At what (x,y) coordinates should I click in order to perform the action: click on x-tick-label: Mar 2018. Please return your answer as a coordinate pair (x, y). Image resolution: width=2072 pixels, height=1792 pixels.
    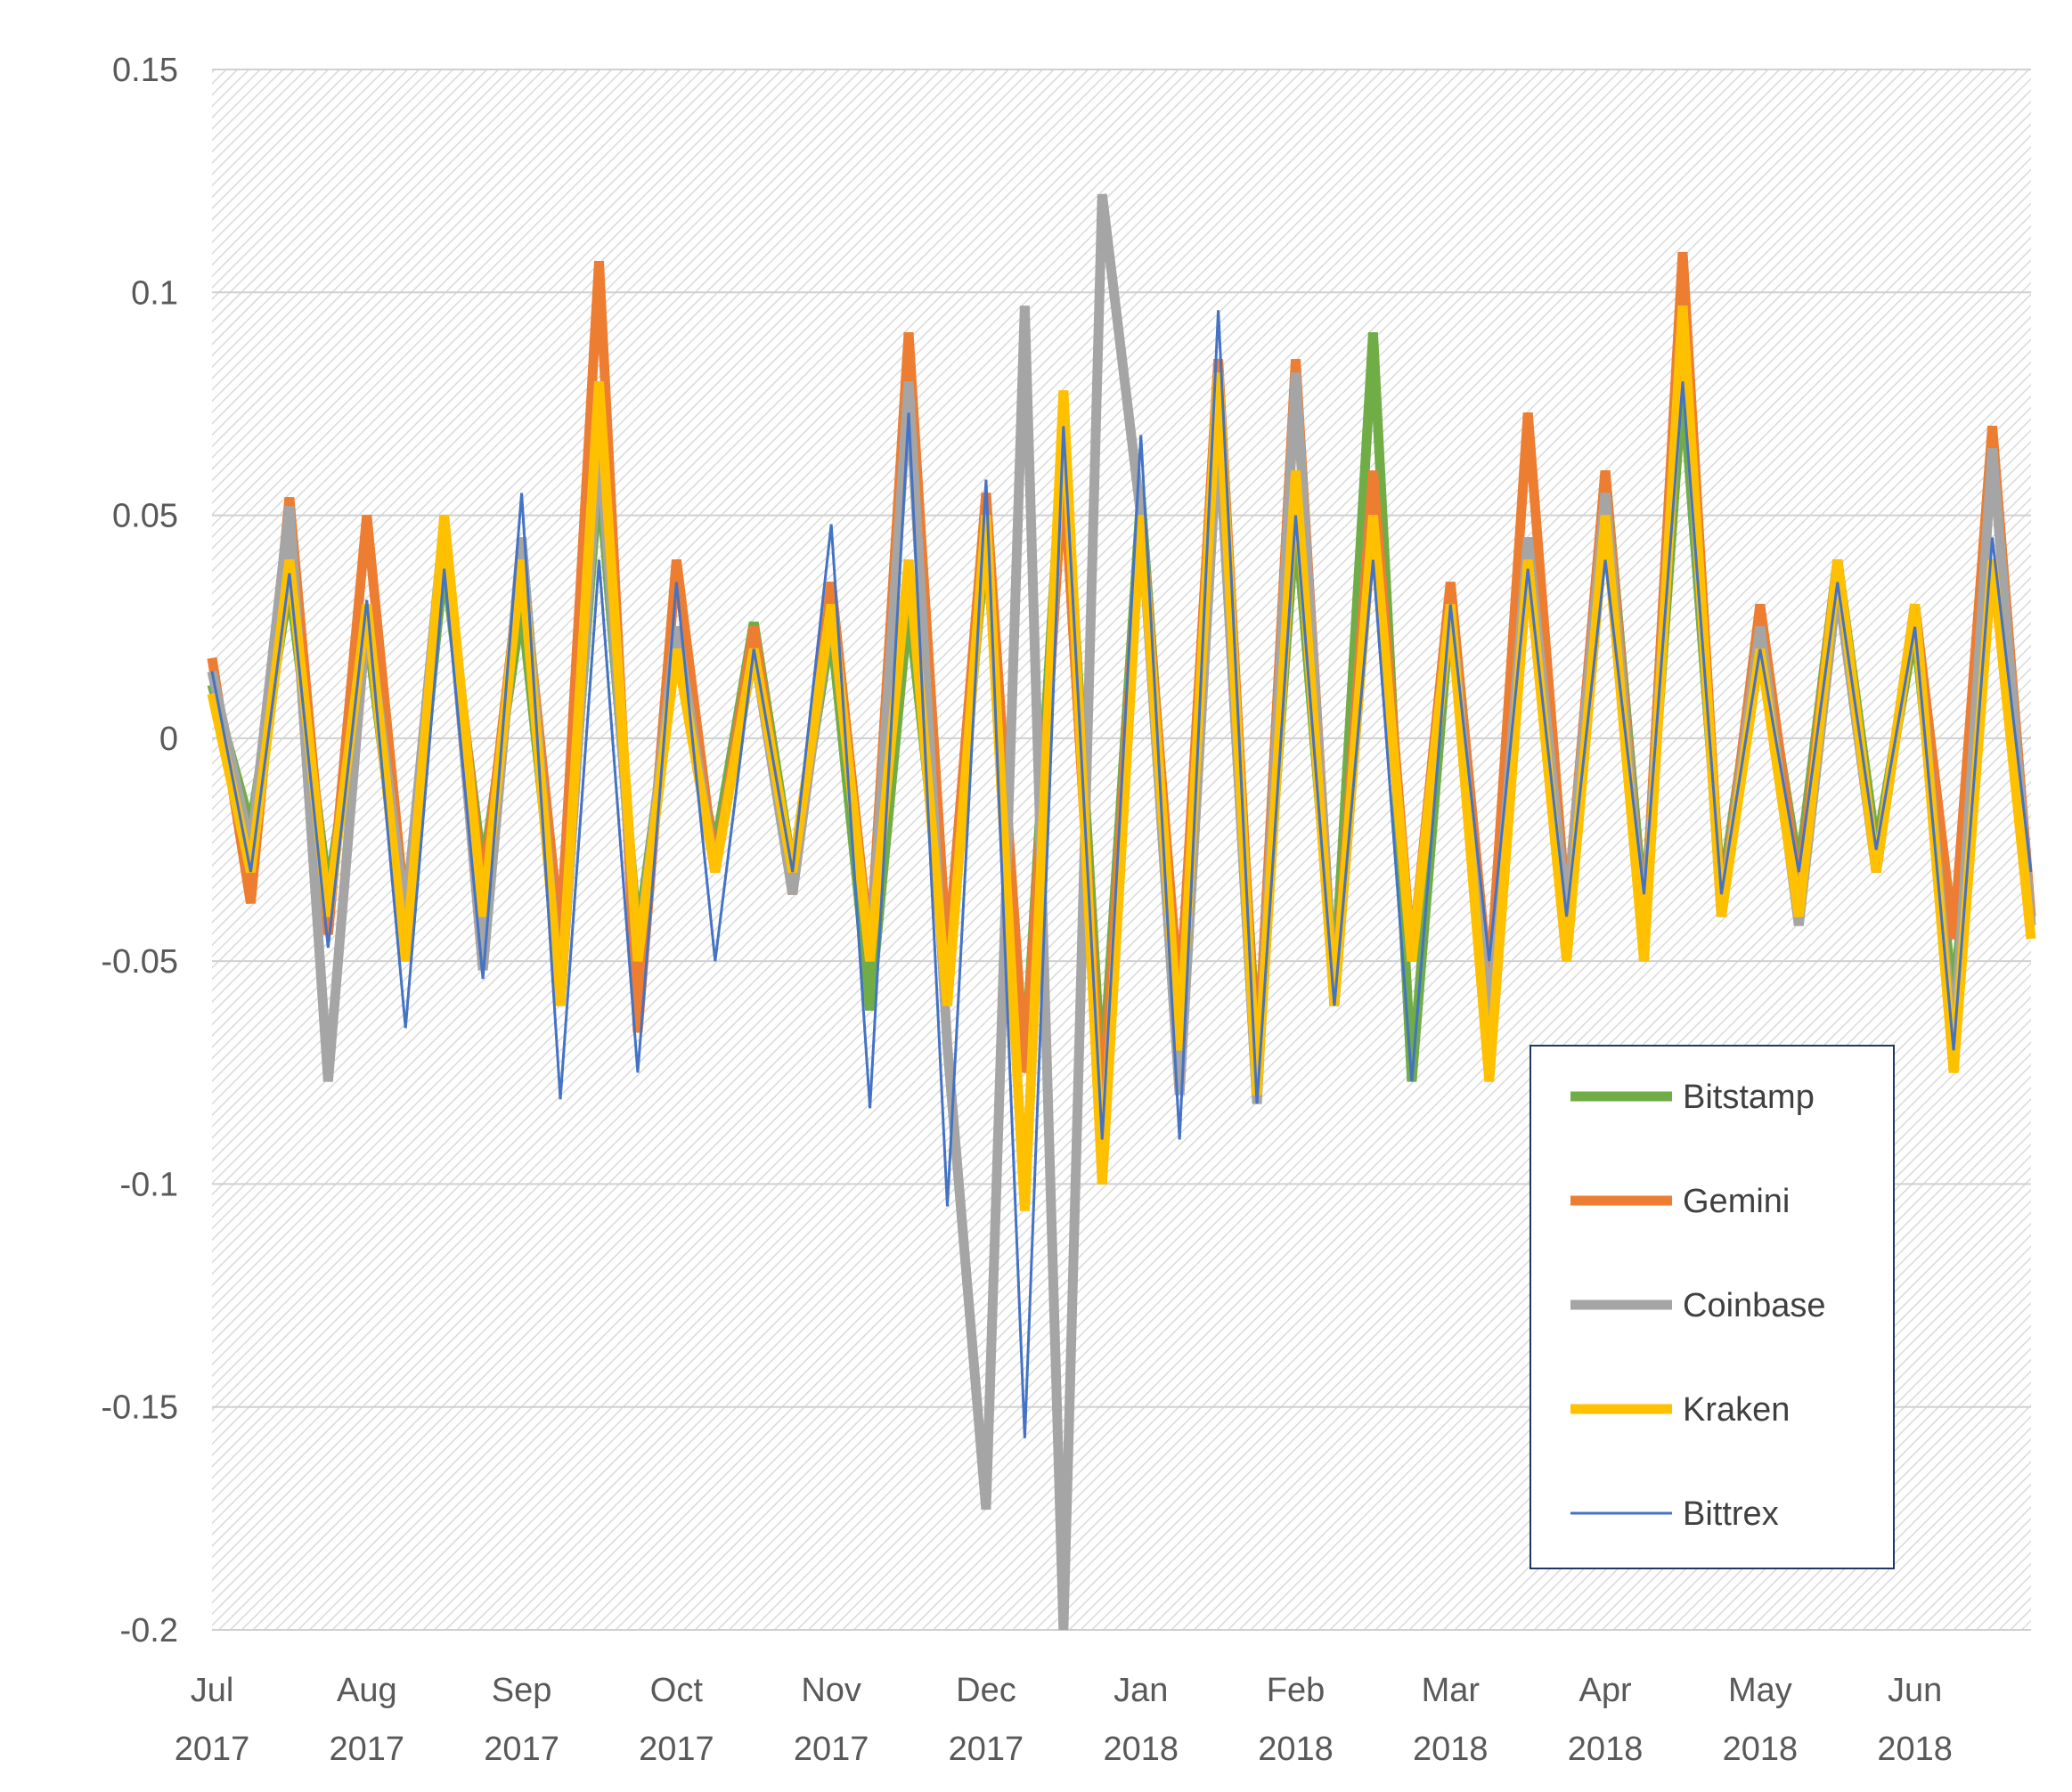
    Looking at the image, I should click on (1451, 1720).